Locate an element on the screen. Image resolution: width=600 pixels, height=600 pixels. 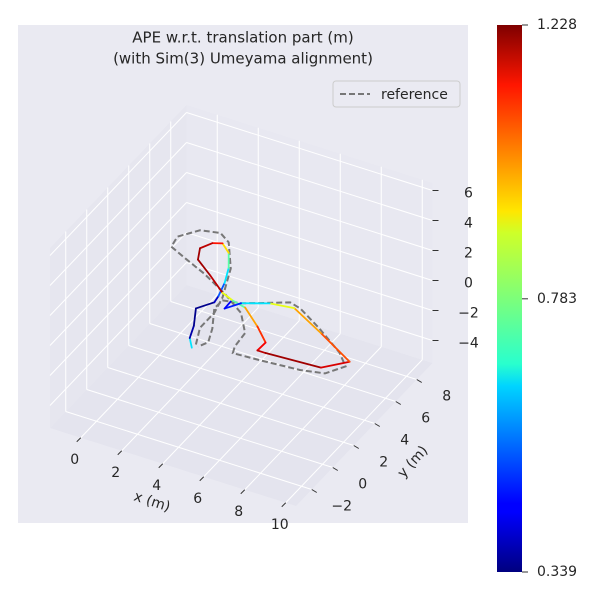
legend-box is located at coordinates (396, 94).